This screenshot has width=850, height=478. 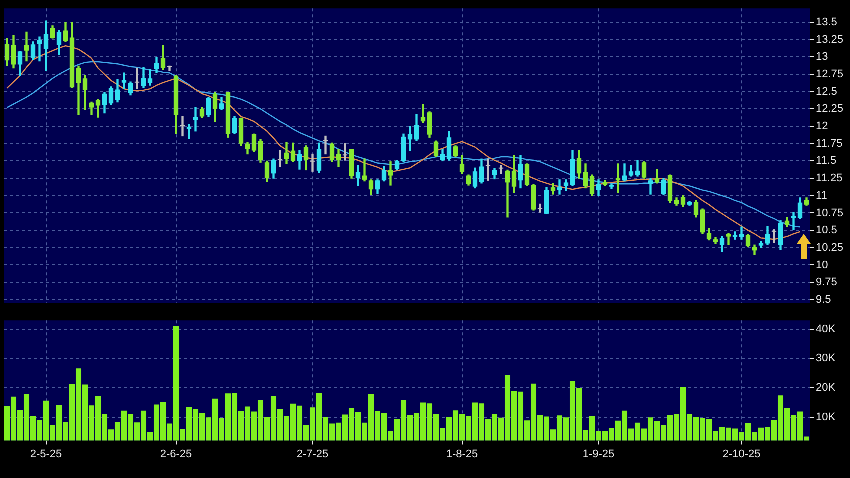 I want to click on y-tick-label: 11, so click(x=822, y=196).